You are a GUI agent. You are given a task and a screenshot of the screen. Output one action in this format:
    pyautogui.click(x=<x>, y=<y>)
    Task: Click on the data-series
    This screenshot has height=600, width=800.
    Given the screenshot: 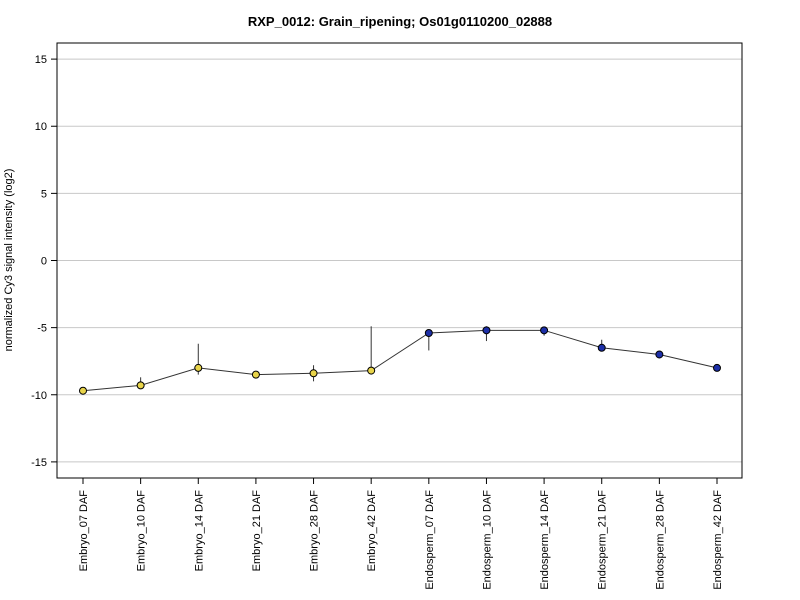 What is the action you would take?
    pyautogui.click(x=400, y=360)
    